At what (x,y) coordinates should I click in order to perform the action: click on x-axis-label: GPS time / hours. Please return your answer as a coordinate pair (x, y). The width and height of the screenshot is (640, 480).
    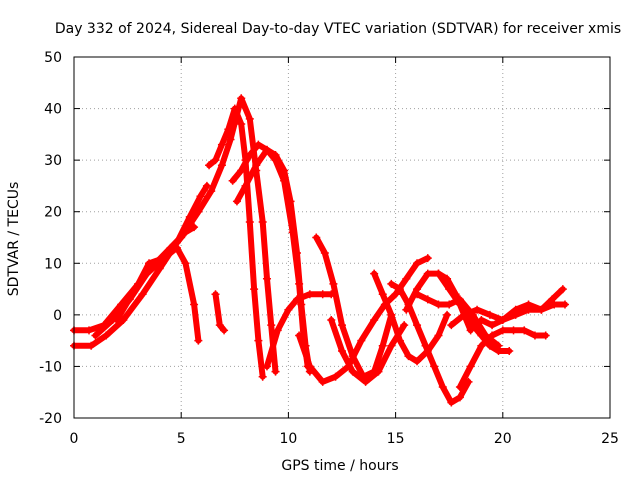
    Looking at the image, I should click on (339, 466).